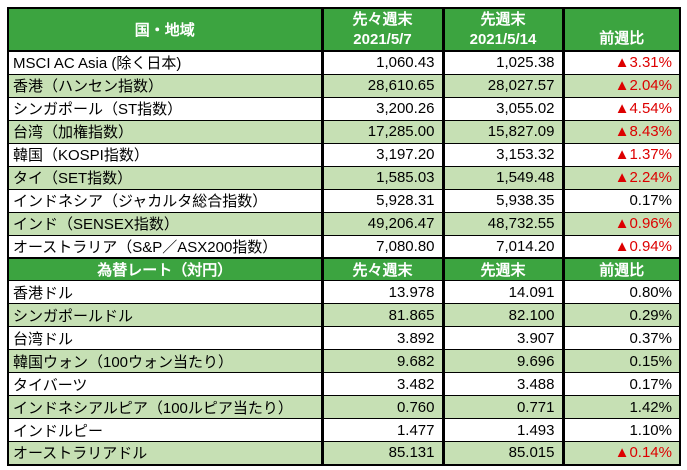 The width and height of the screenshot is (687, 470). Describe the element at coordinates (382, 108) in the screenshot. I see `value-week-before-last: 3,200.26` at that location.